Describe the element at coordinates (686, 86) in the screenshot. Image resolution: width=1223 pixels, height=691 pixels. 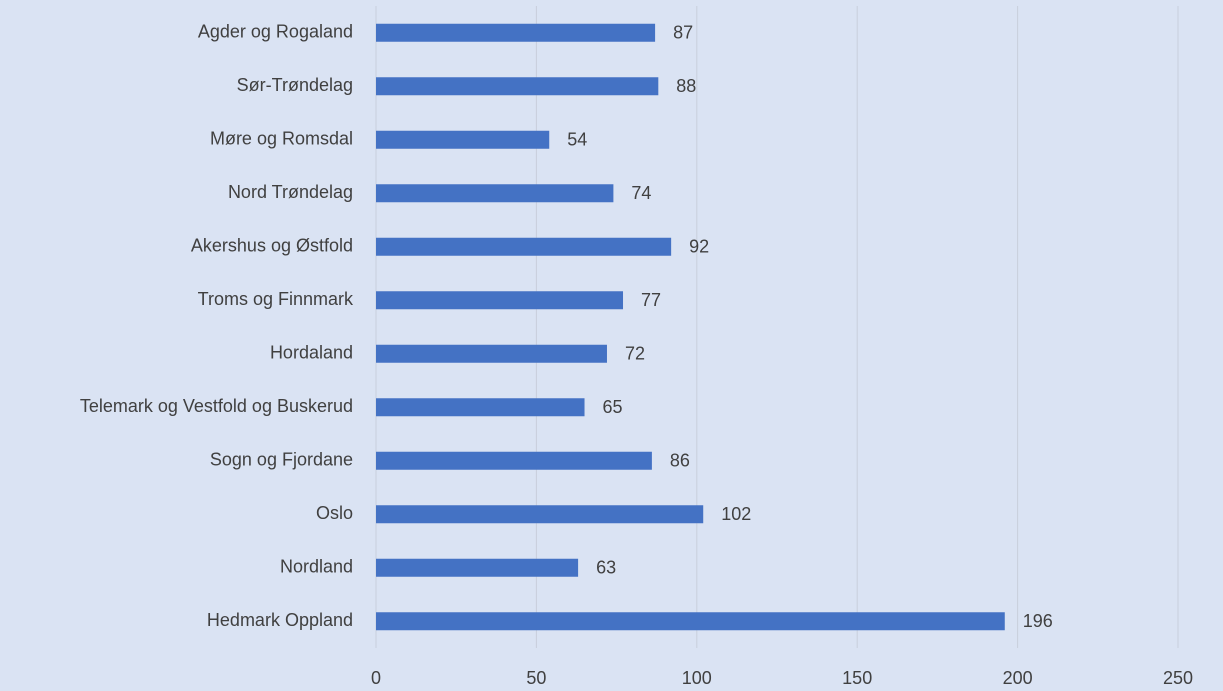
I see `data-label: 88` at that location.